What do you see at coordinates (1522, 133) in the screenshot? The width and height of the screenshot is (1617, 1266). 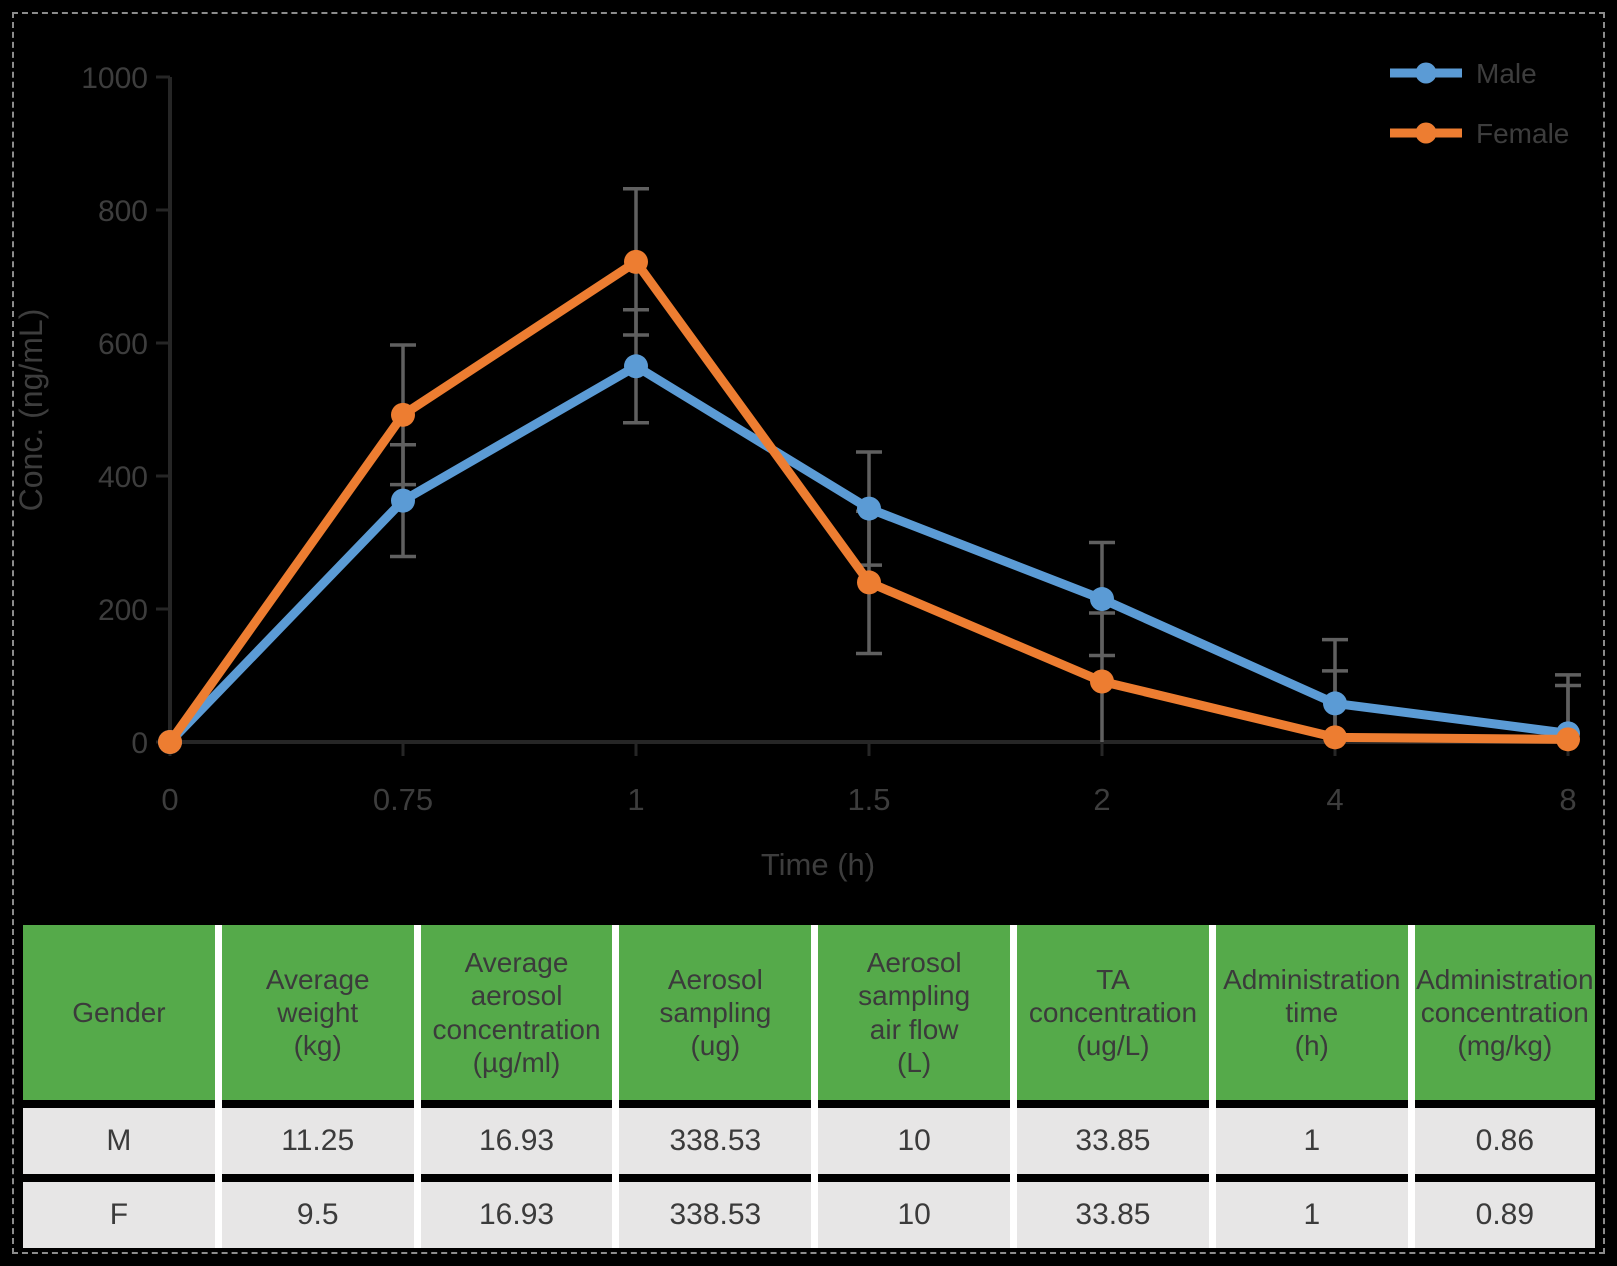 I see `legend-label-female: Female` at bounding box center [1522, 133].